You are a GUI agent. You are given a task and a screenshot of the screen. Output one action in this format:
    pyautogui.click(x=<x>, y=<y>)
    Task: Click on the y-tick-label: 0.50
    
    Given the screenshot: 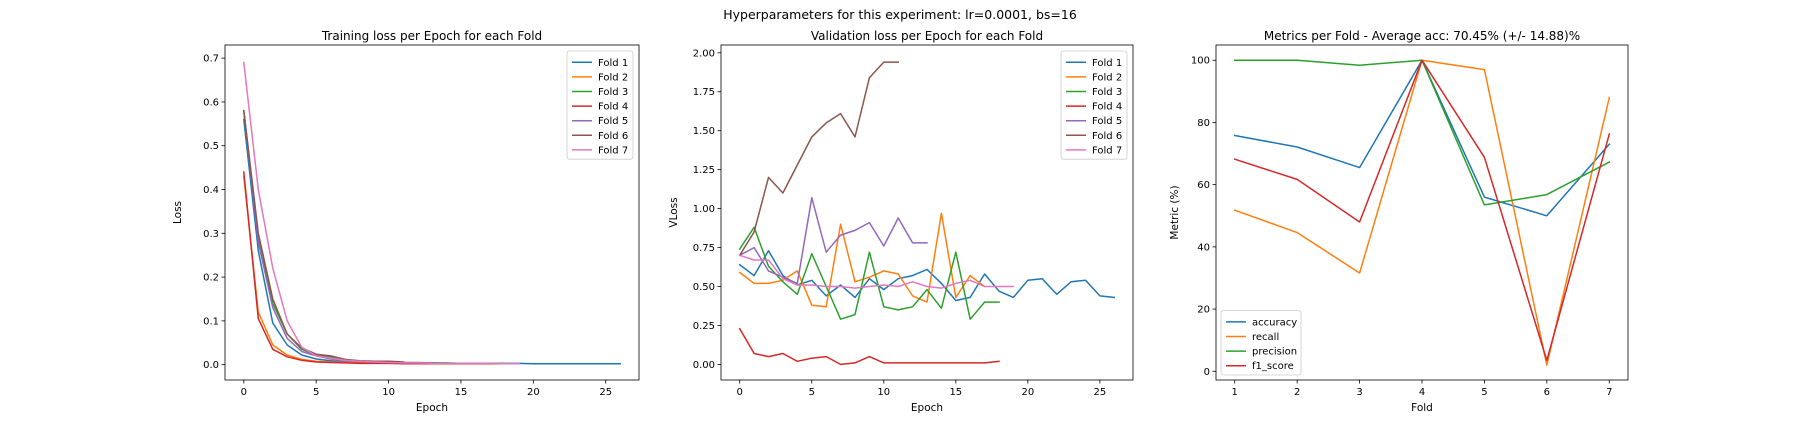 What is the action you would take?
    pyautogui.click(x=704, y=287)
    